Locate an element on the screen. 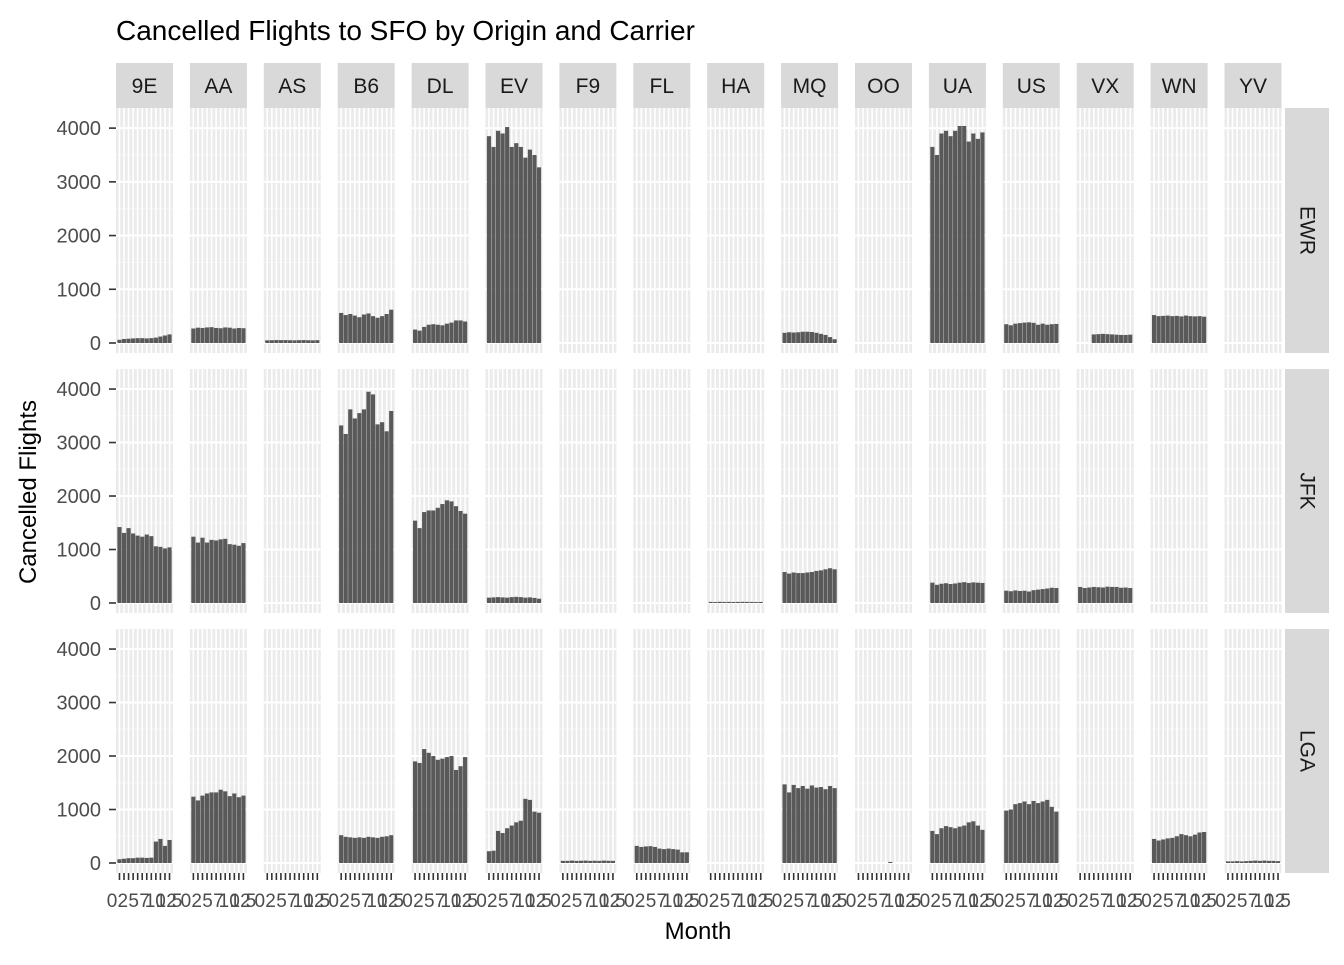 This screenshot has height=965, width=1344. bar-lga-aa-m1 is located at coordinates (193, 829).